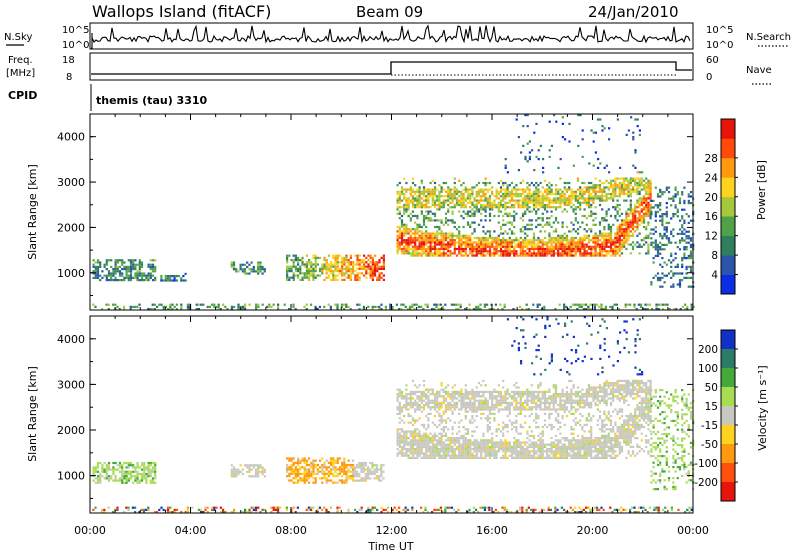  Describe the element at coordinates (633, 12) in the screenshot. I see `date-title: 24/Jan/2010` at that location.